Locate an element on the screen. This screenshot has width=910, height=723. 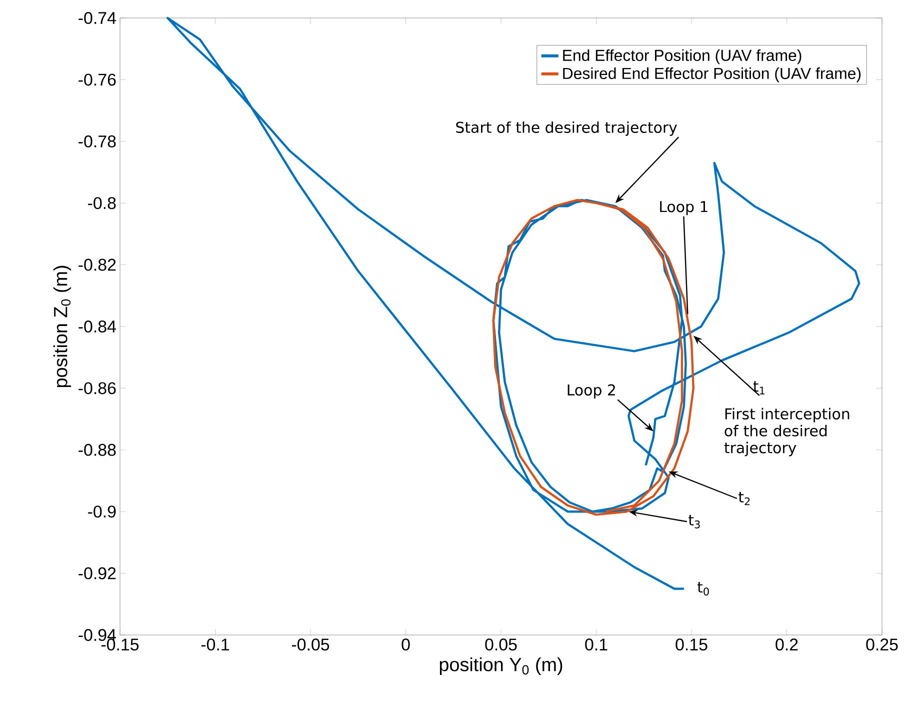
x-tick-label: 0.2 is located at coordinates (787, 644).